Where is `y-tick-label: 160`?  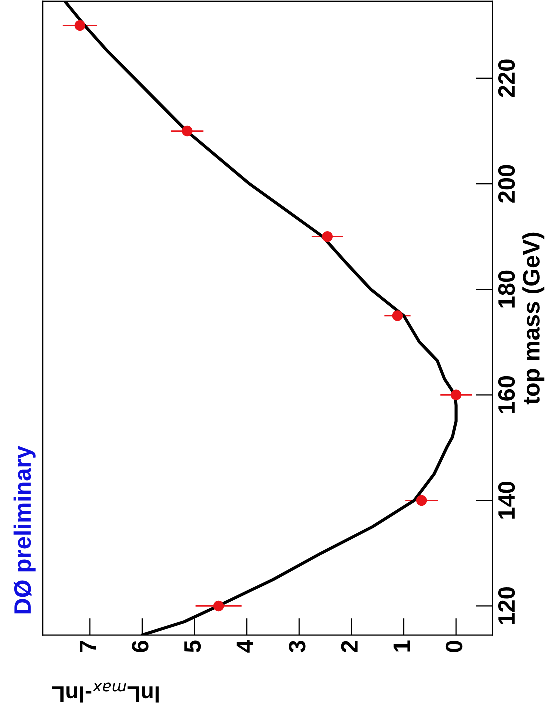
y-tick-label: 160 is located at coordinates (507, 395).